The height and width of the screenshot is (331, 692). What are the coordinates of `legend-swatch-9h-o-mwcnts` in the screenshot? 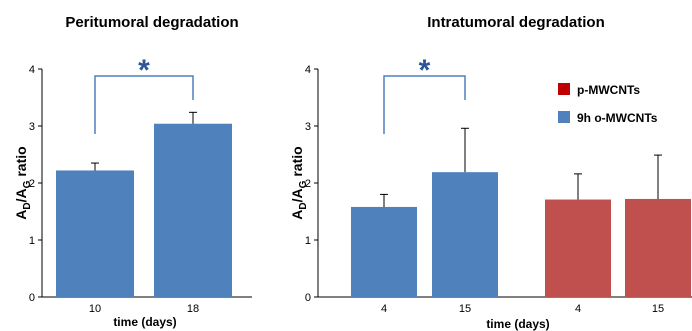 It's located at (564, 117).